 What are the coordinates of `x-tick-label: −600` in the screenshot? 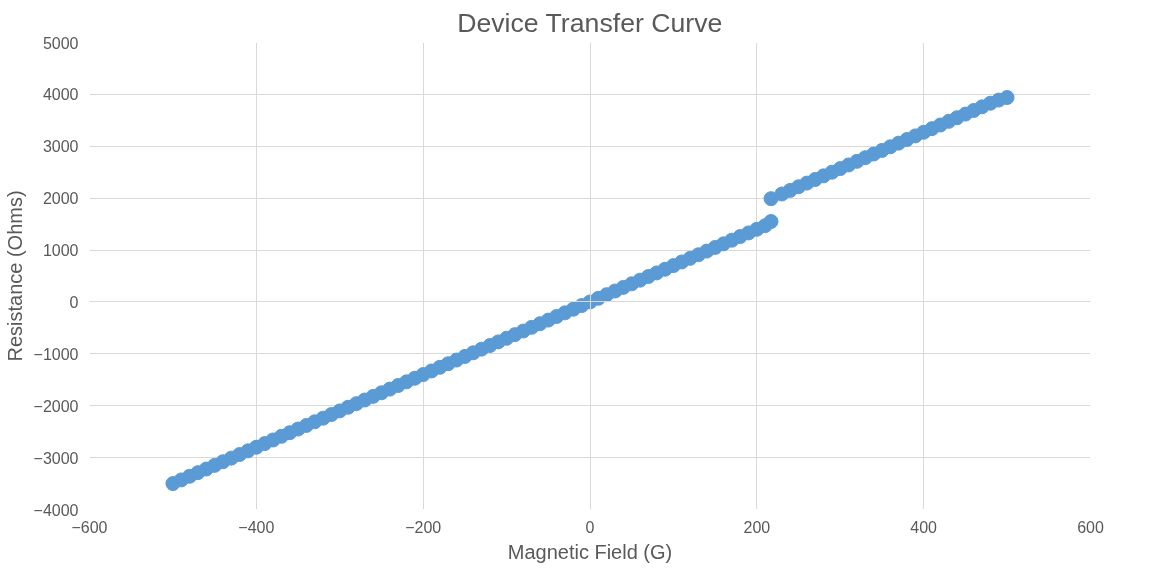 It's located at (89, 527).